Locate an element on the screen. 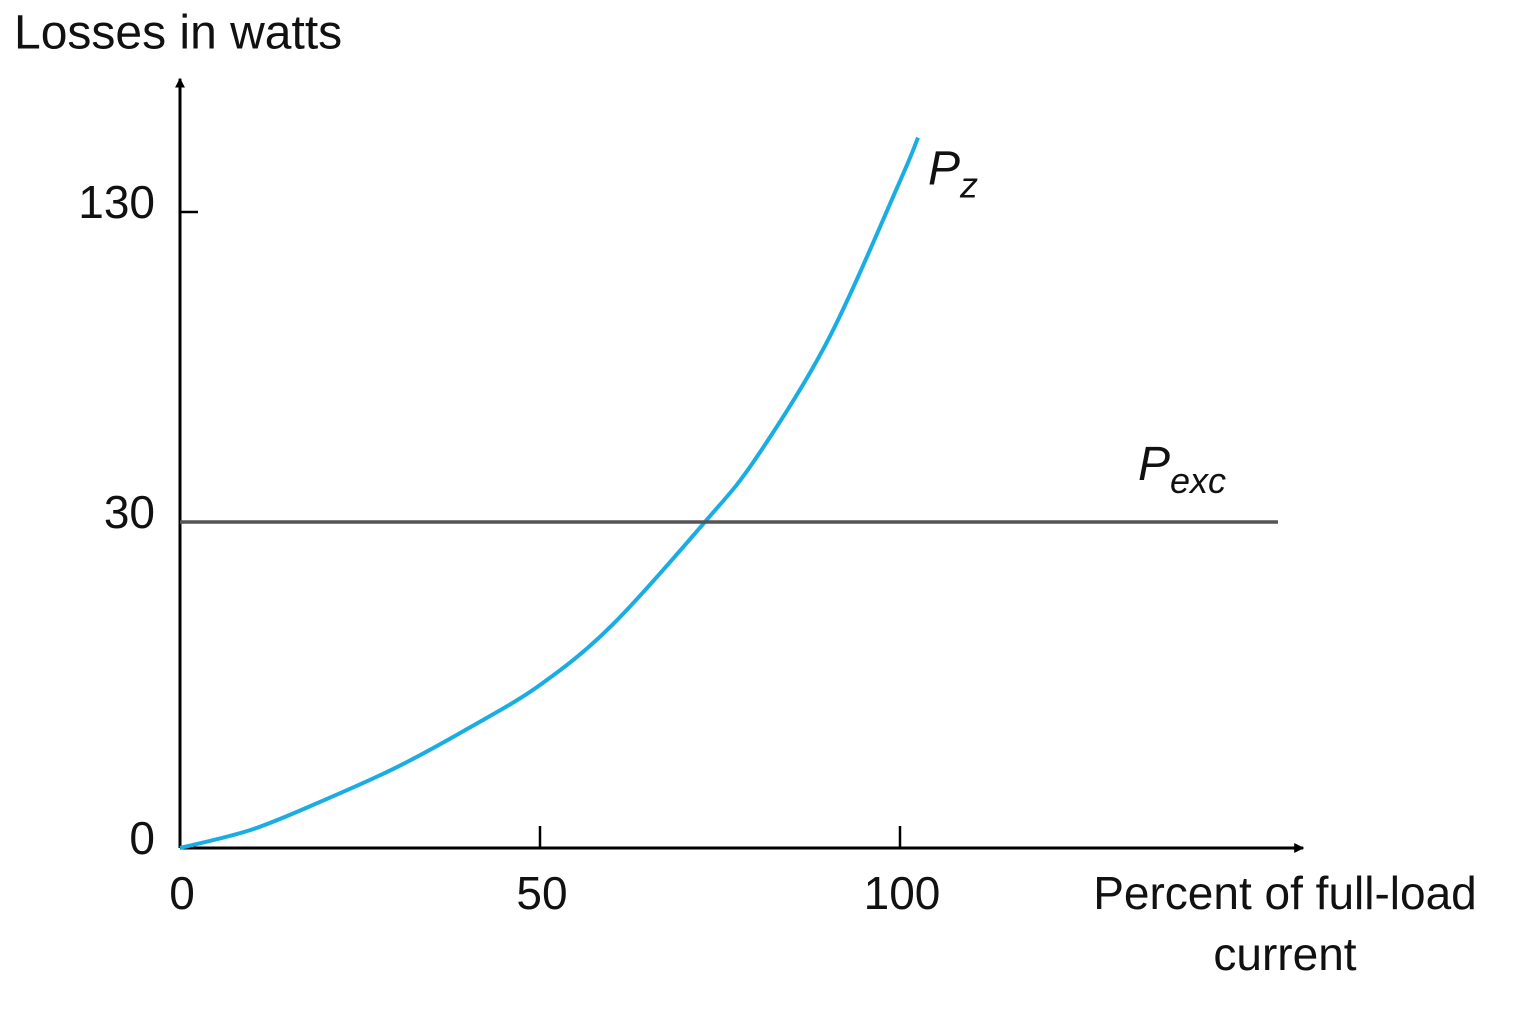  x-tick-label: 0 is located at coordinates (182, 893).